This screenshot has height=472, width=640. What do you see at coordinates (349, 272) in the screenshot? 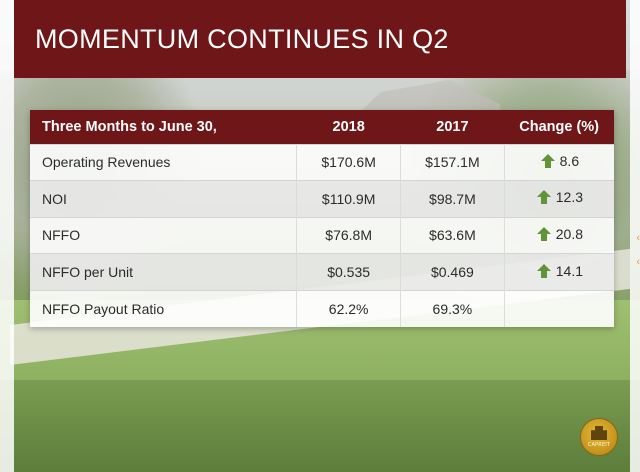
I see `value-2018: $0.535` at bounding box center [349, 272].